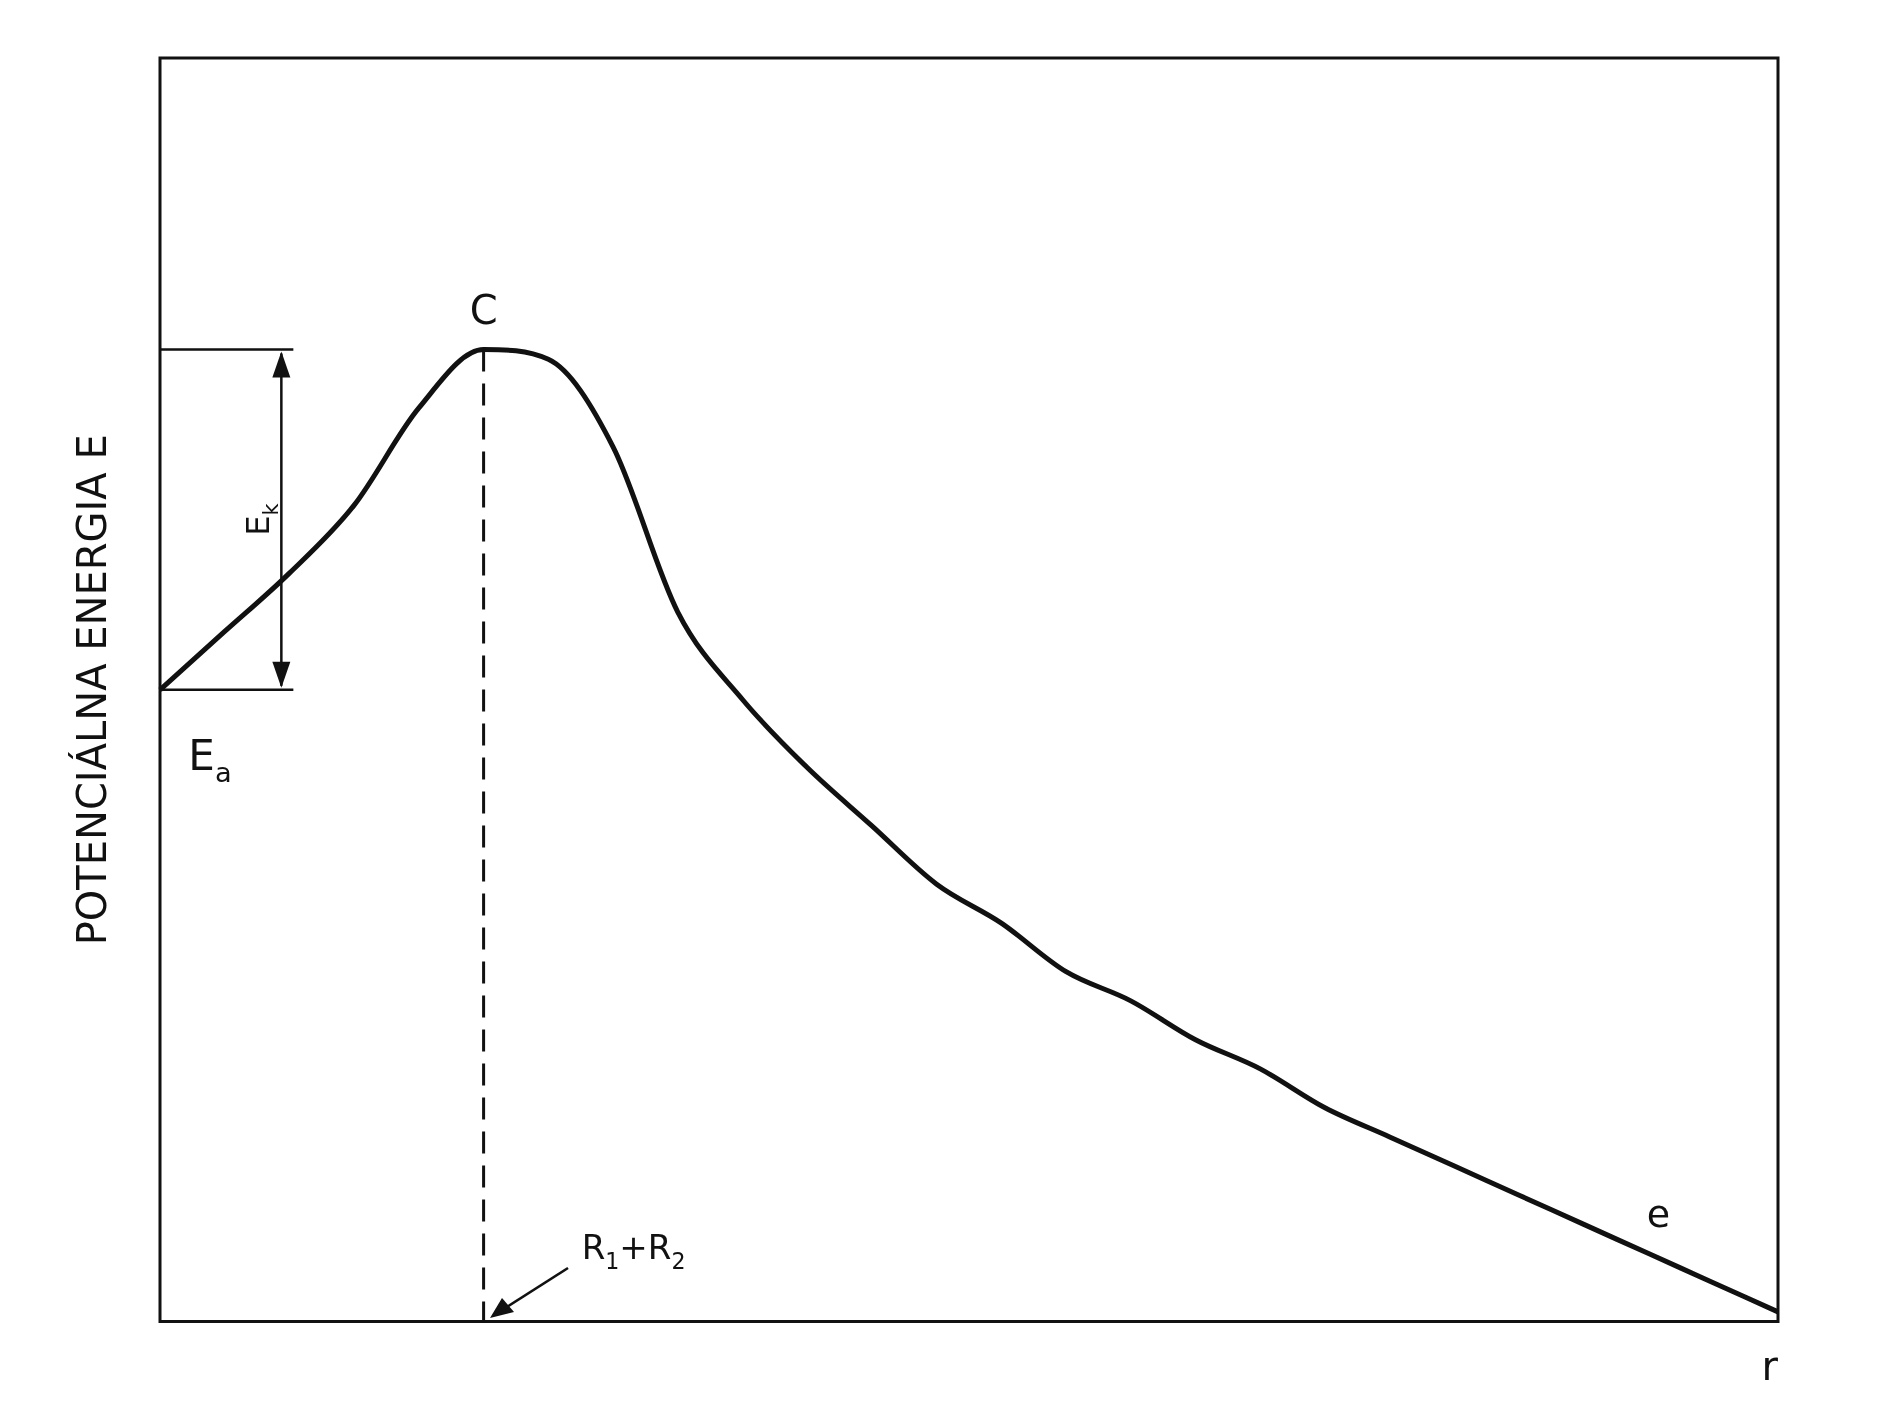 The image size is (1881, 1425). I want to click on annotation: e, so click(1658, 1213).